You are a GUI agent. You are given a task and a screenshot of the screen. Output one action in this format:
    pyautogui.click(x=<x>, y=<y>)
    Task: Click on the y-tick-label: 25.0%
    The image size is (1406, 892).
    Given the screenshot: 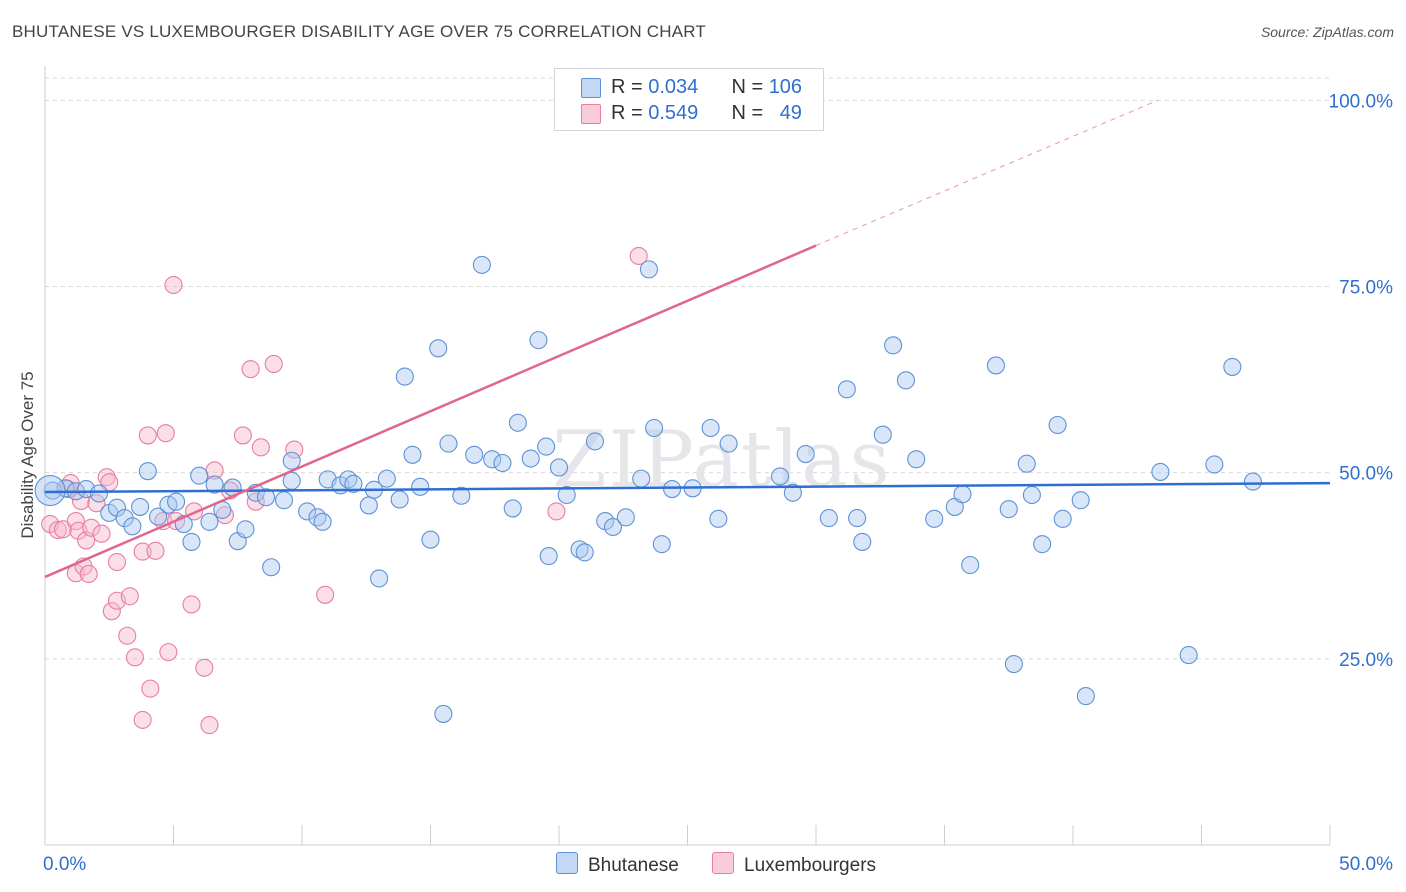 What is the action you would take?
    pyautogui.click(x=1366, y=660)
    